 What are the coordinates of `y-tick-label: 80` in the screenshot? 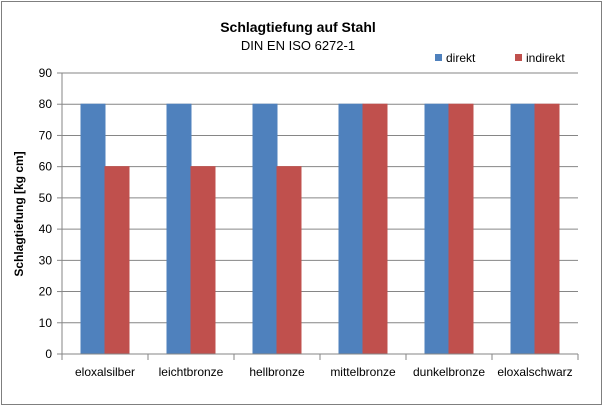 It's located at (46, 104).